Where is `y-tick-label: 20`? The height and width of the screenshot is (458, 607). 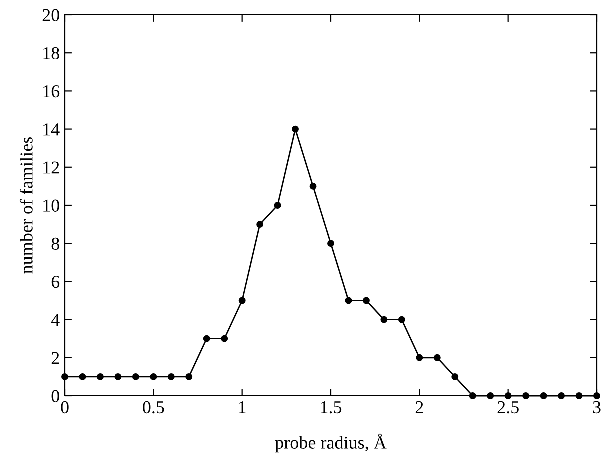 y-tick-label: 20 is located at coordinates (51, 15).